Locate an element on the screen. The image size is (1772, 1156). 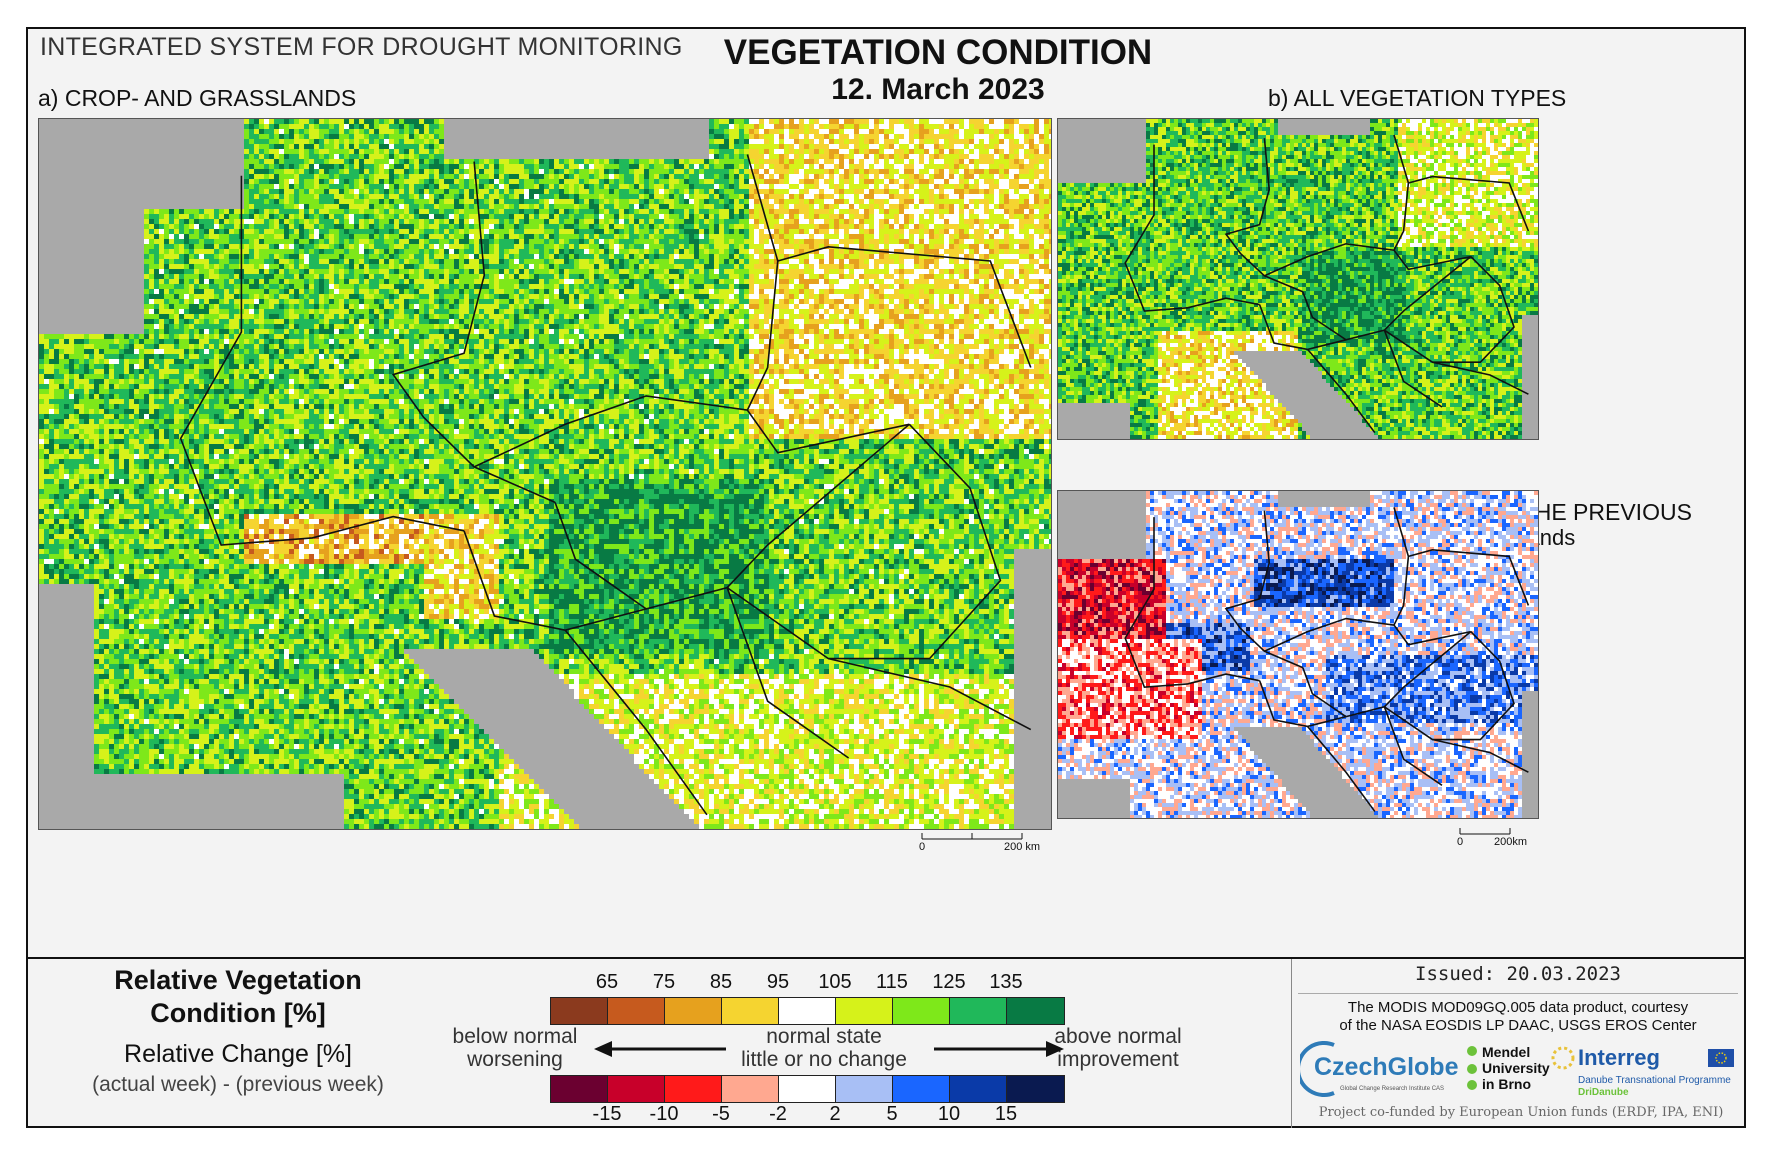
scale-zero-c: 0 is located at coordinates (1460, 842).